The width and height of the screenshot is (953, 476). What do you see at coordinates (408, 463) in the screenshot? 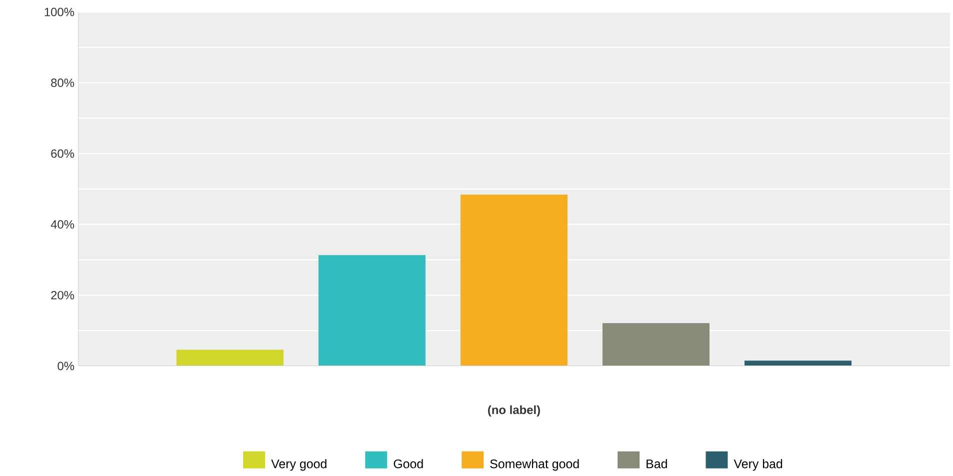
I see `legend-label: Good` at bounding box center [408, 463].